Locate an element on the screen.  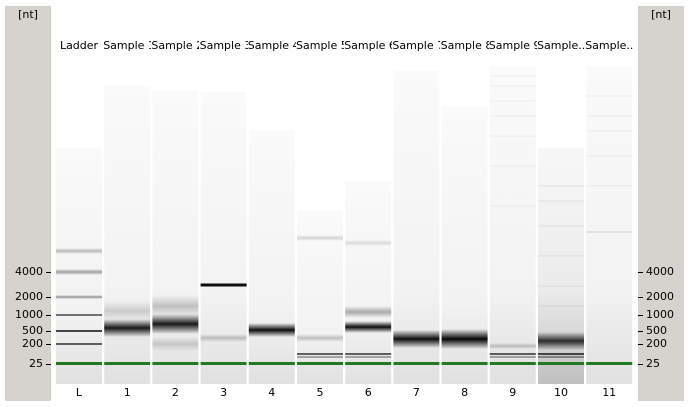
lane-number: 3 is located at coordinates (224, 392).